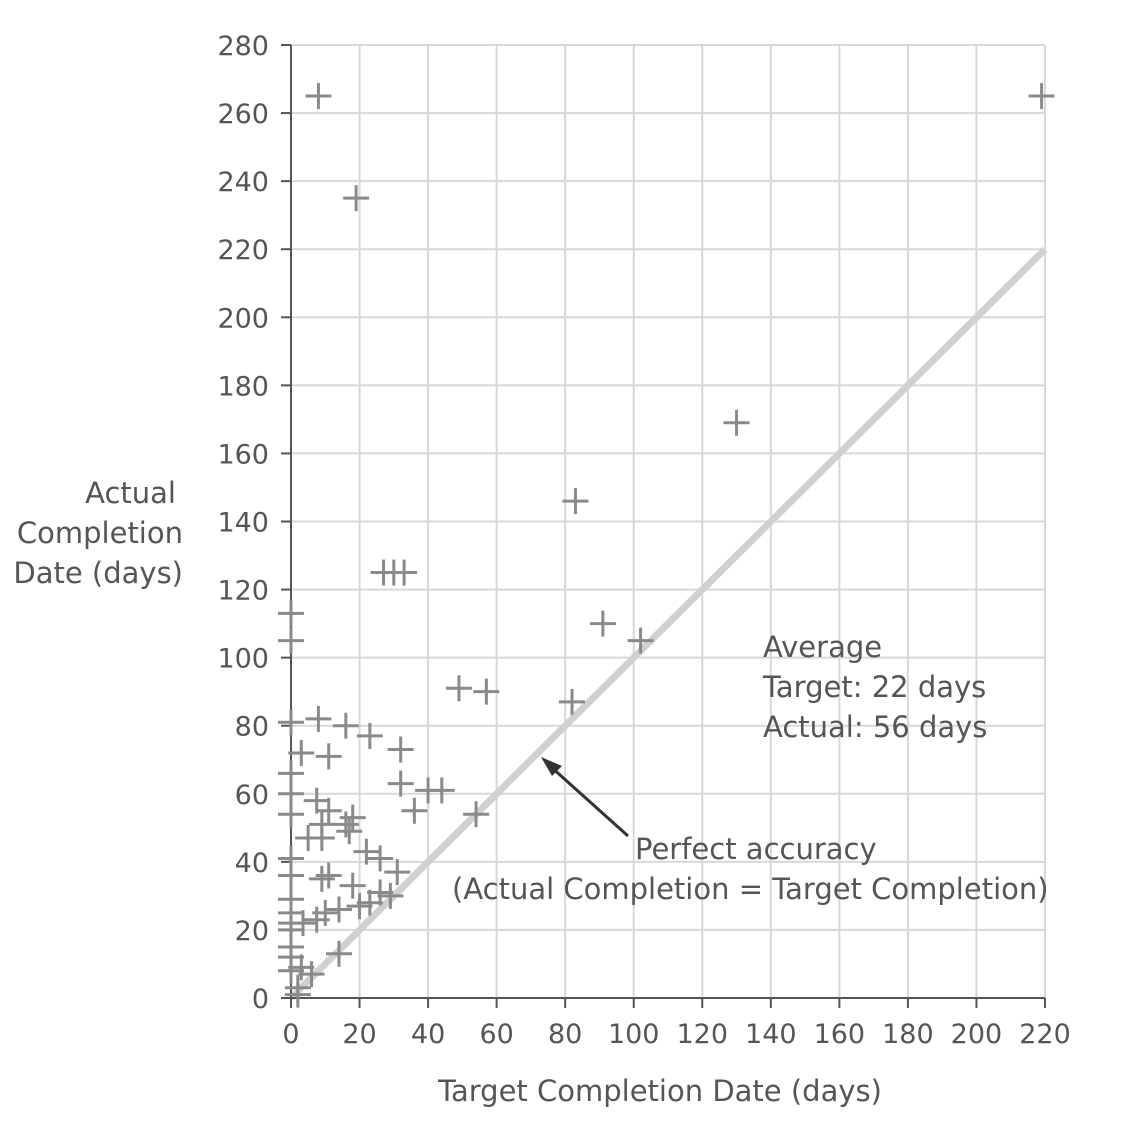 Image resolution: width=1135 pixels, height=1126 pixels. I want to click on y-axis-label-line-2: Completion, so click(100, 533).